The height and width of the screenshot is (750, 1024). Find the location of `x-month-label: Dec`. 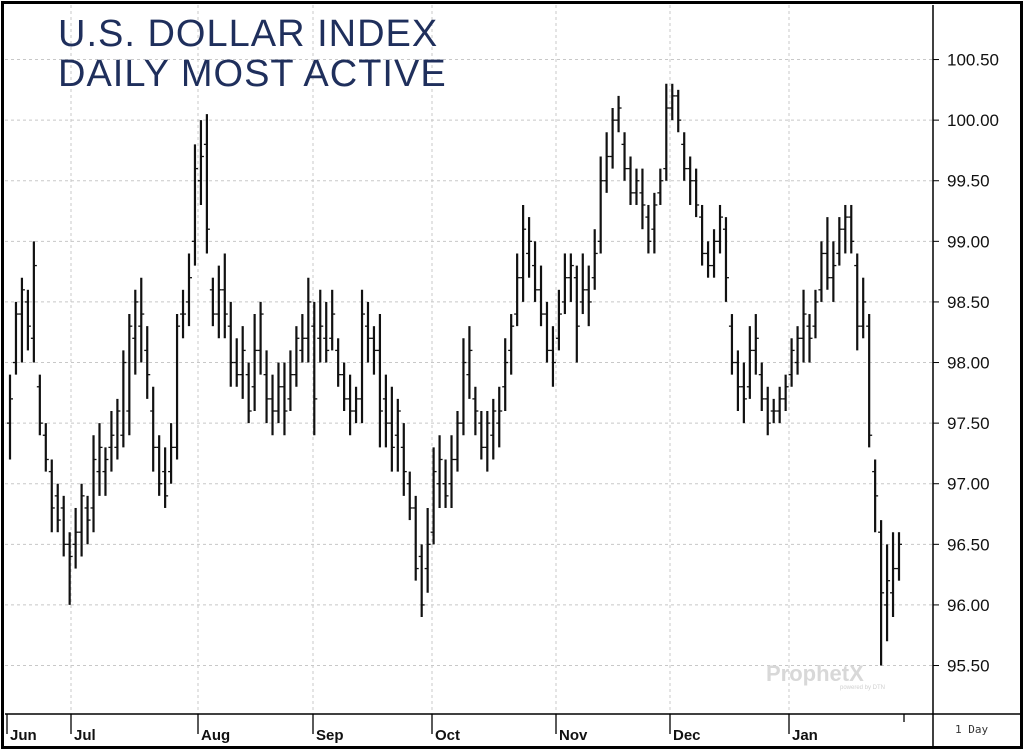

x-month-label: Dec is located at coordinates (687, 735).